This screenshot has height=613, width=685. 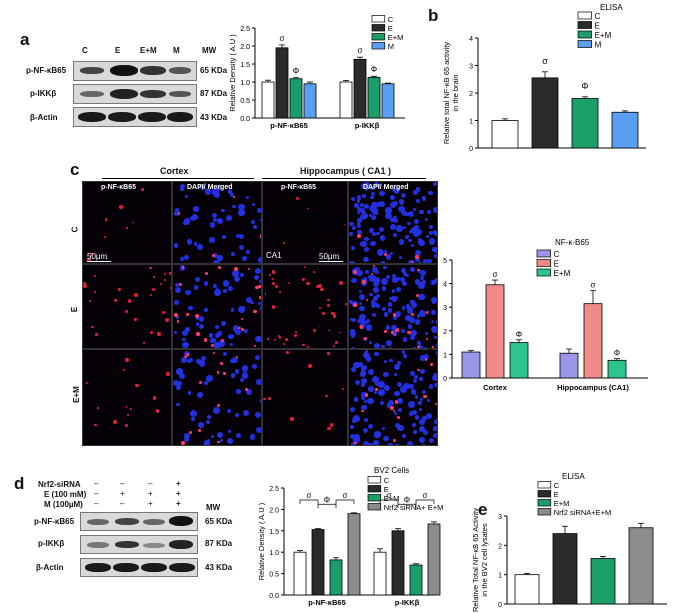 What do you see at coordinates (471, 39) in the screenshot?
I see `y-tick-label: 4` at bounding box center [471, 39].